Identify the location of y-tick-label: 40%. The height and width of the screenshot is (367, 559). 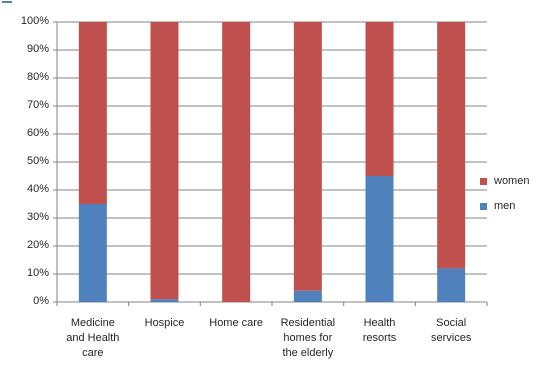
(37, 189).